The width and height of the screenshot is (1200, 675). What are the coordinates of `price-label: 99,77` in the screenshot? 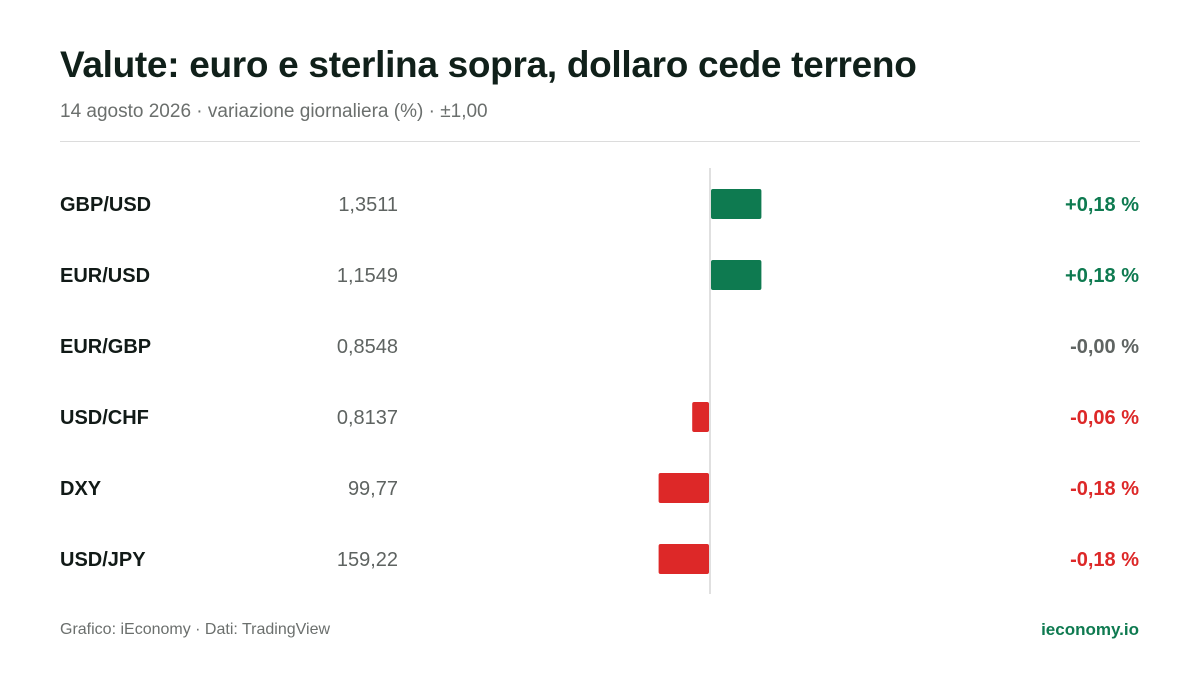 It's located at (373, 489).